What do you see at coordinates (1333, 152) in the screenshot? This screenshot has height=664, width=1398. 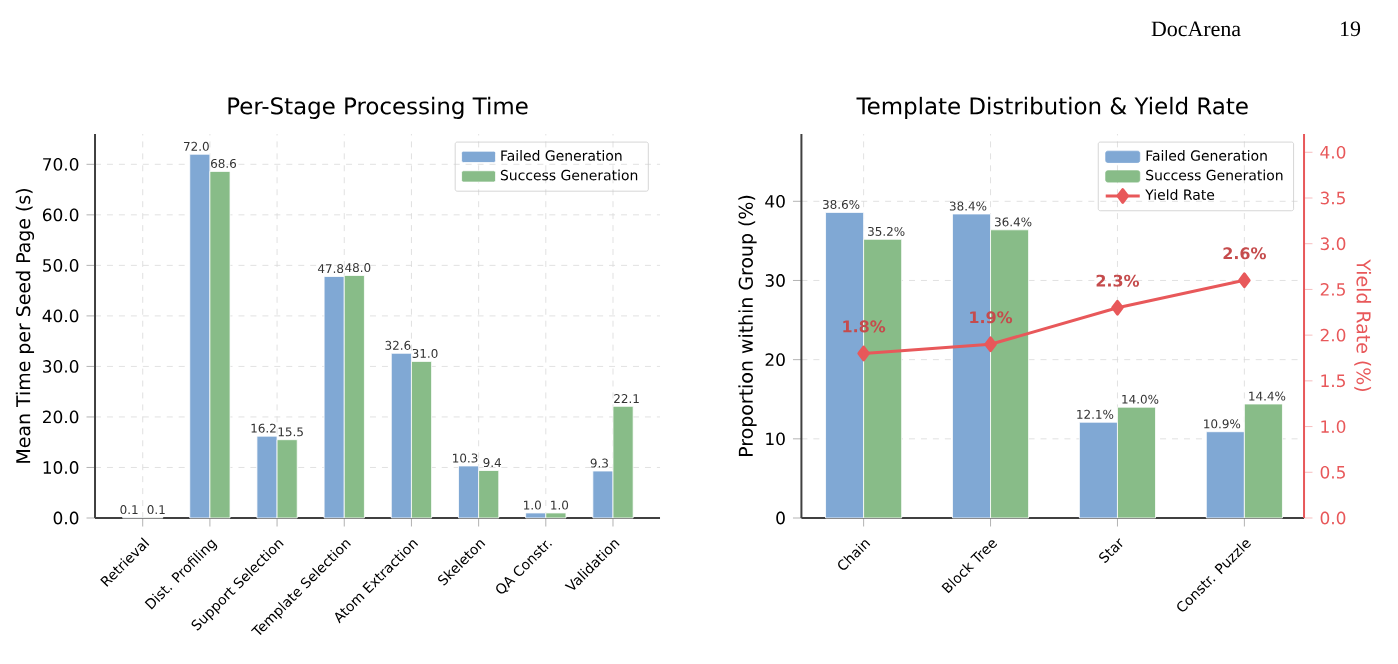 I see `y2-tick-label: 4.0` at bounding box center [1333, 152].